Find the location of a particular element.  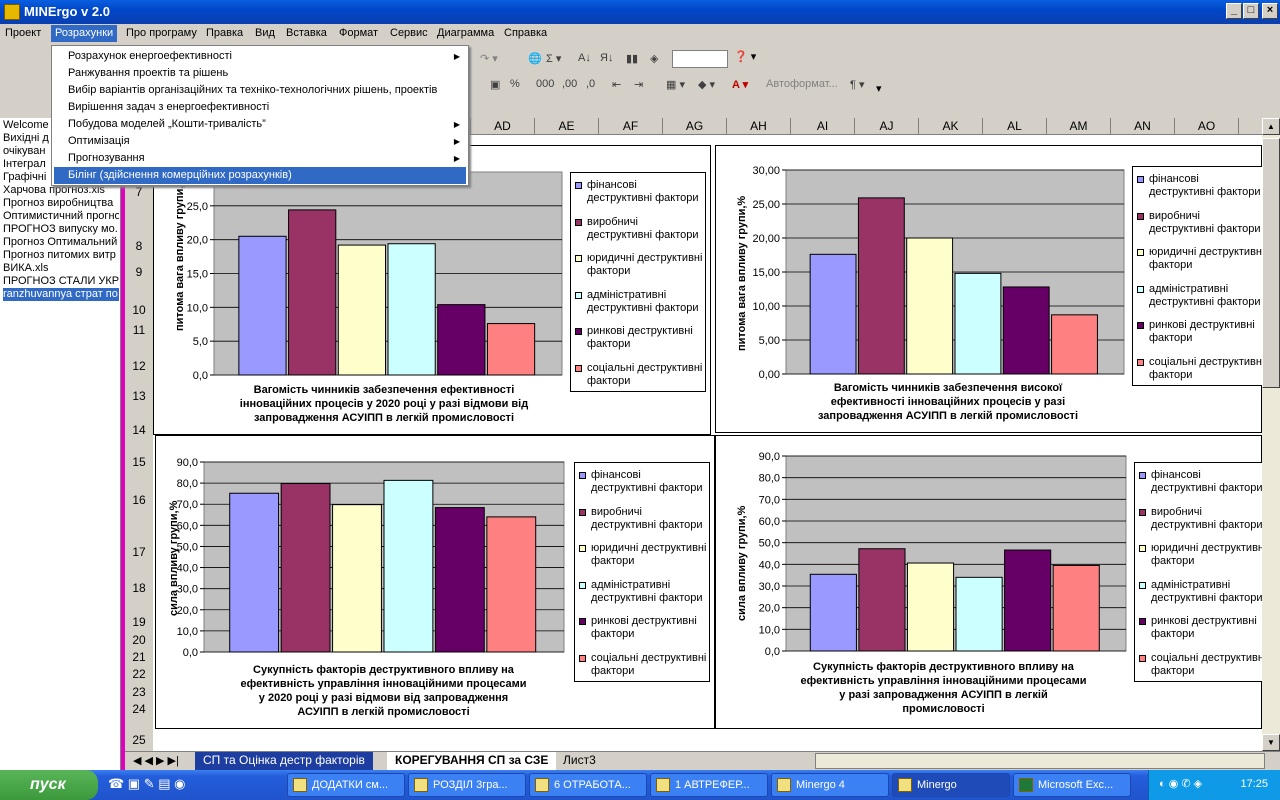

dropdown-item-optimization: Оптимізація ▶ is located at coordinates (260, 141).